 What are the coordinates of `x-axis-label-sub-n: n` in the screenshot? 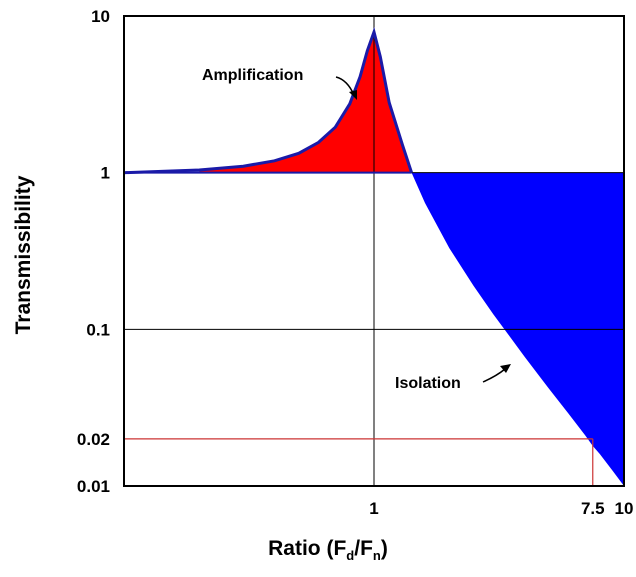 It's located at (377, 555).